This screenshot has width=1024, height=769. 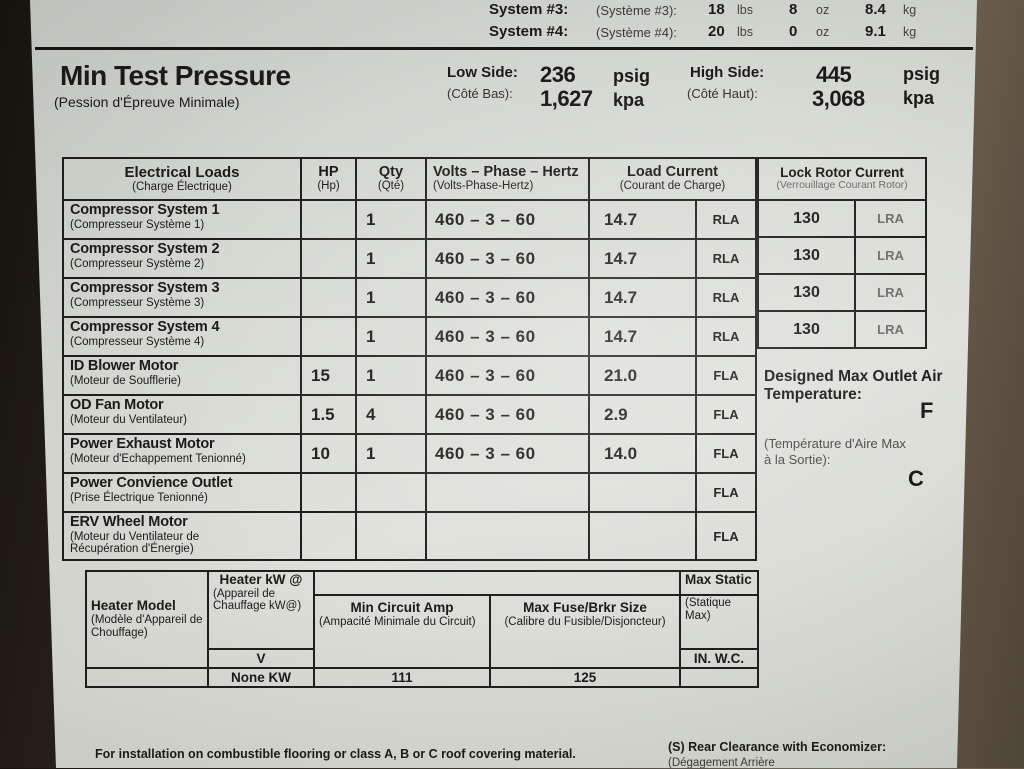 What do you see at coordinates (745, 10) in the screenshot?
I see `lbs-unit: lbs` at bounding box center [745, 10].